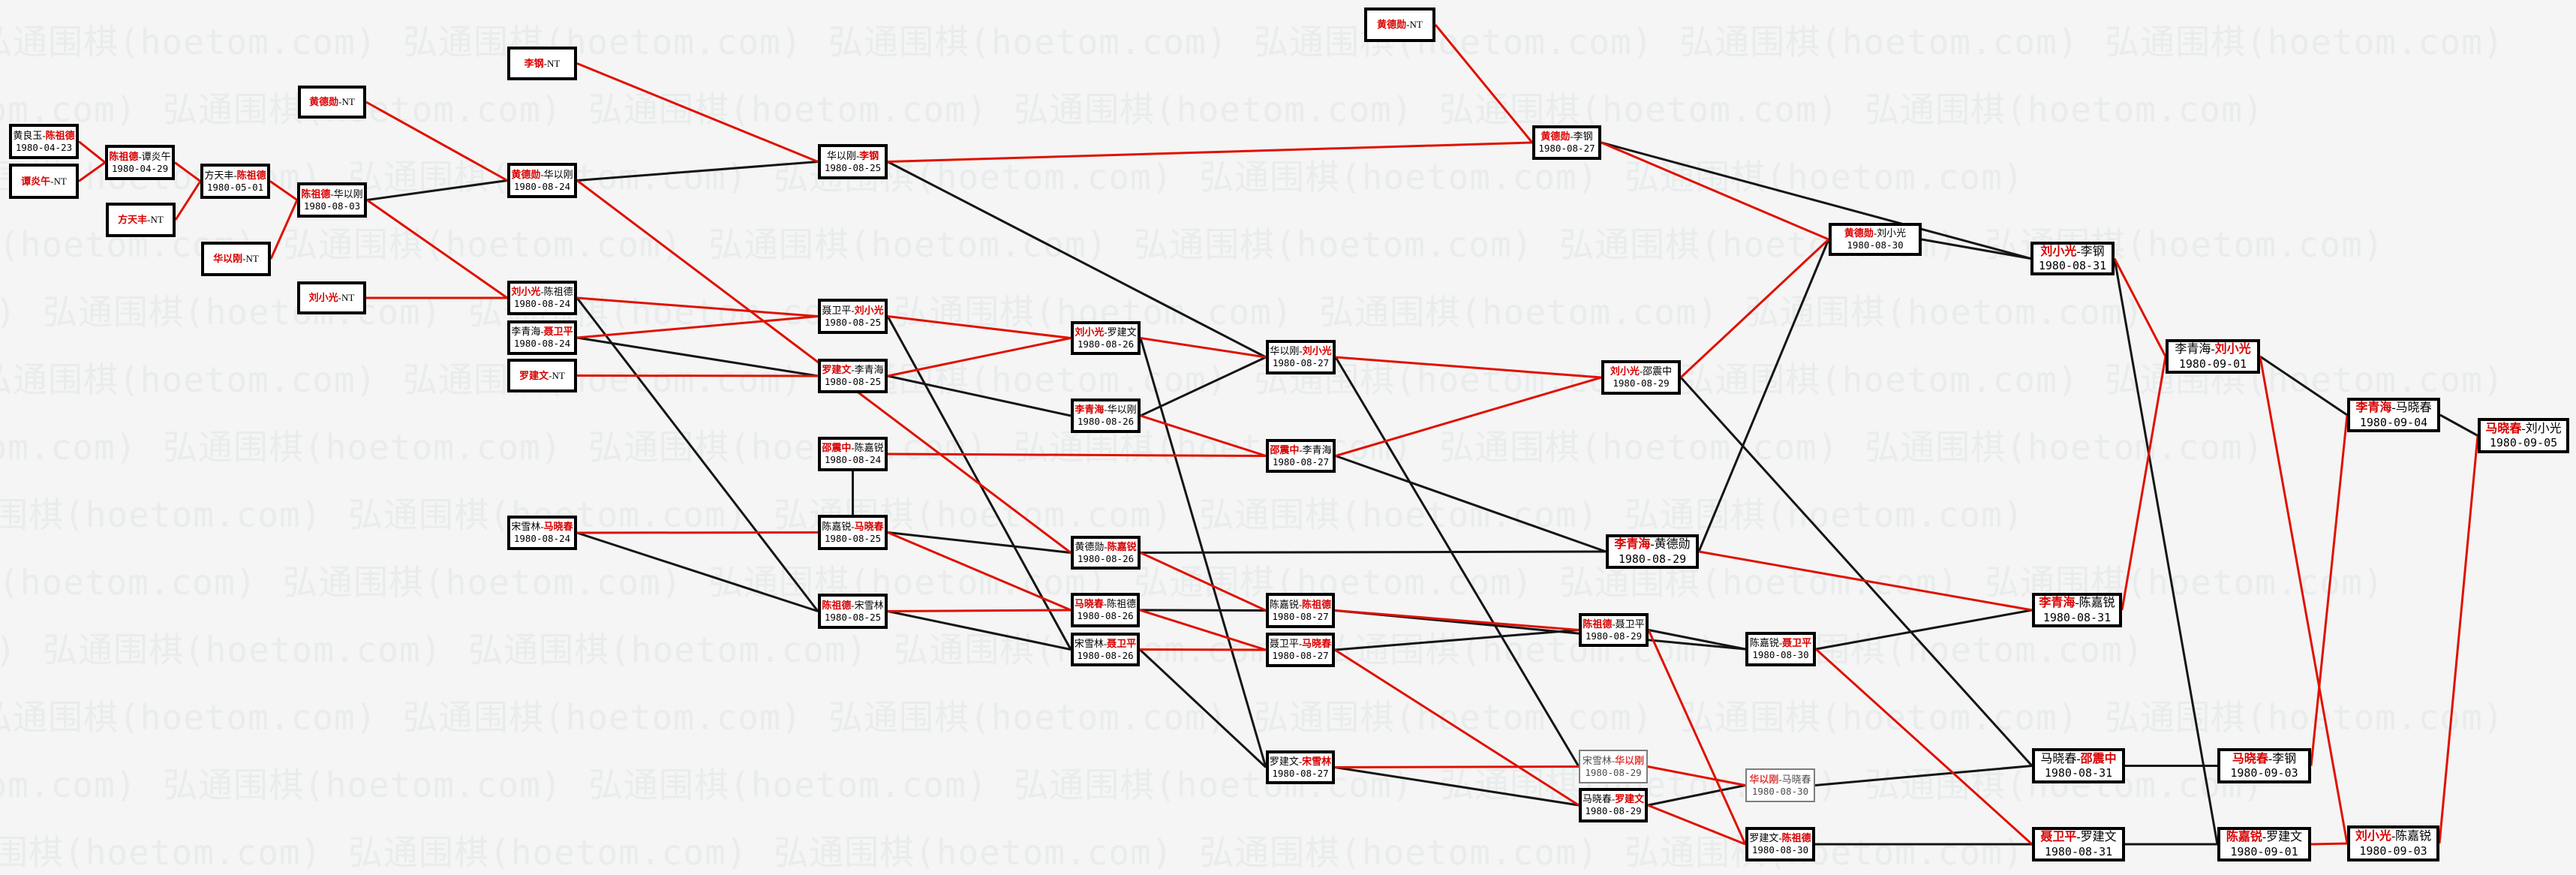 This screenshot has width=2576, height=875. I want to click on game-players-label: 刘小光-罗建文, so click(1105, 332).